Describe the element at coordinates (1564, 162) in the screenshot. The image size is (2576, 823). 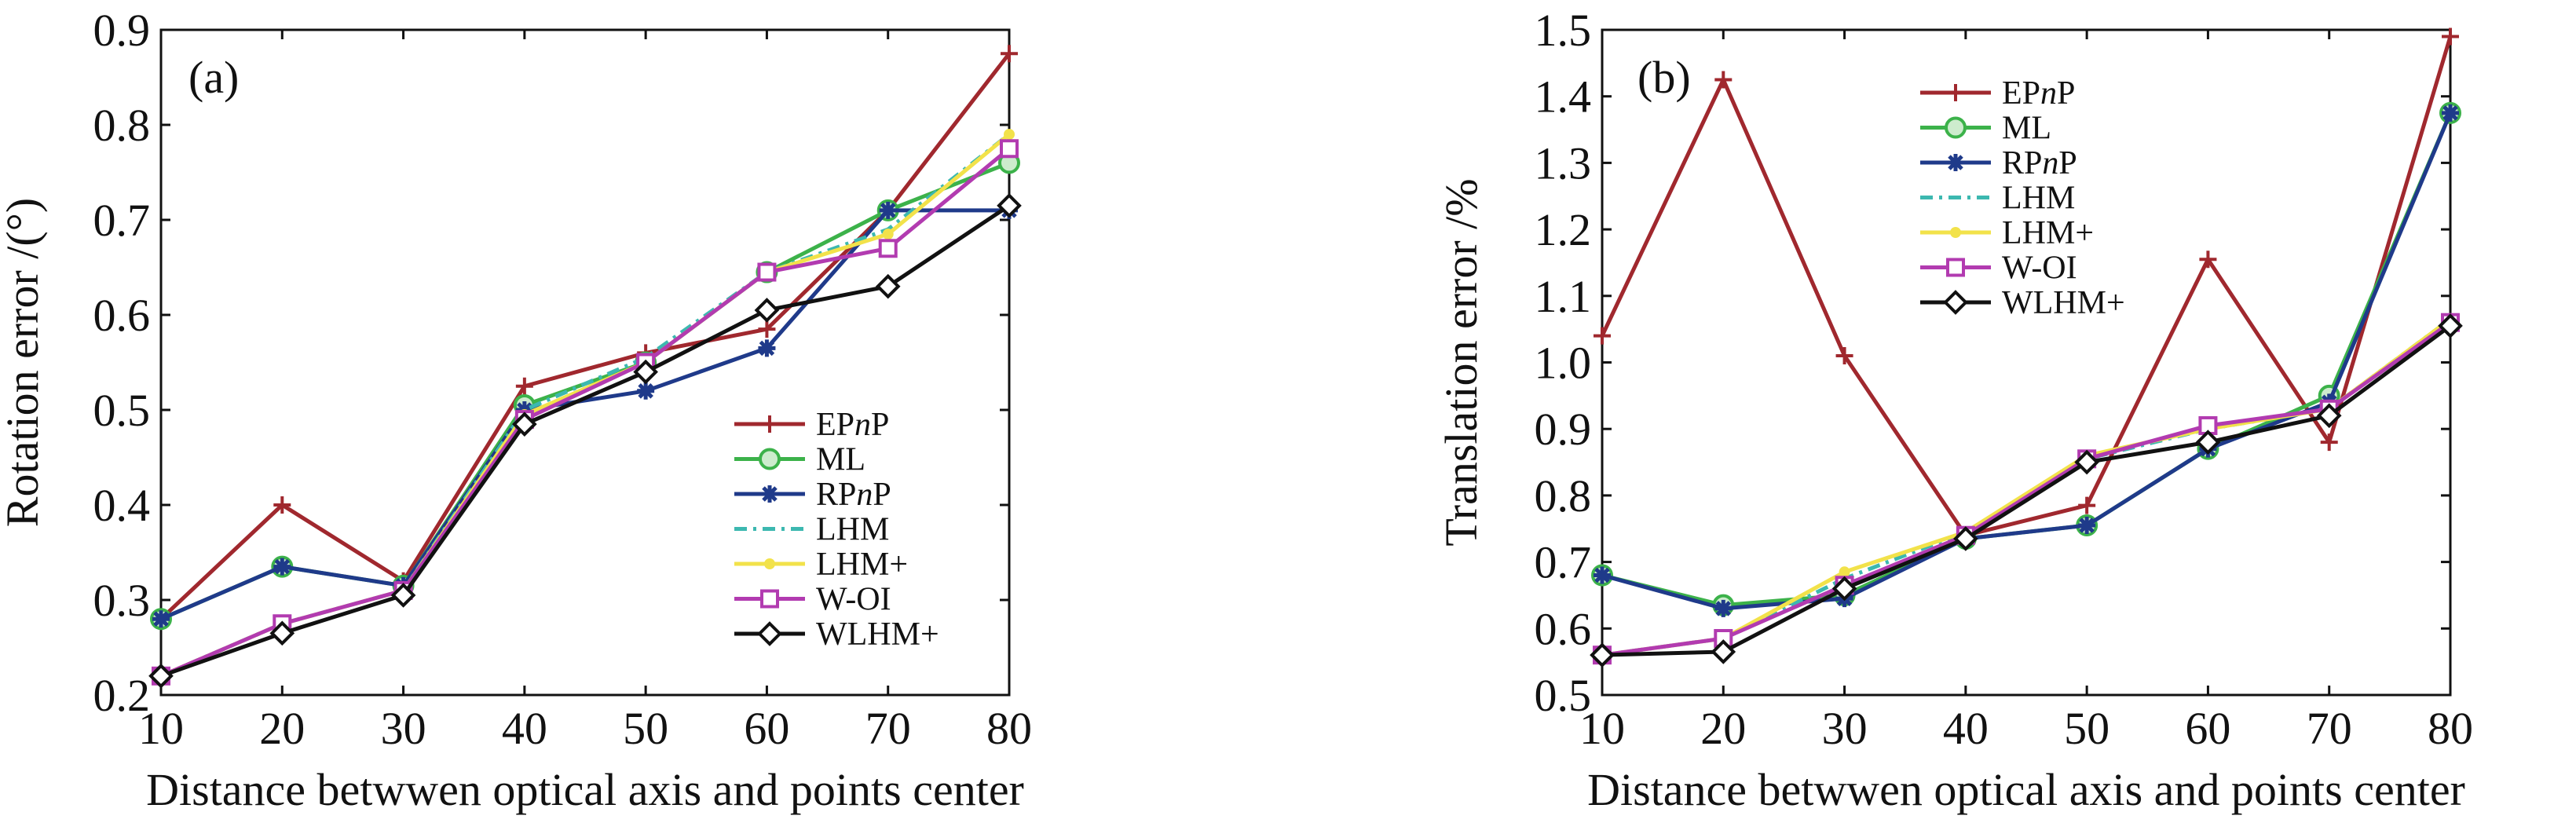
I see `y-tick-label: 1.3` at that location.